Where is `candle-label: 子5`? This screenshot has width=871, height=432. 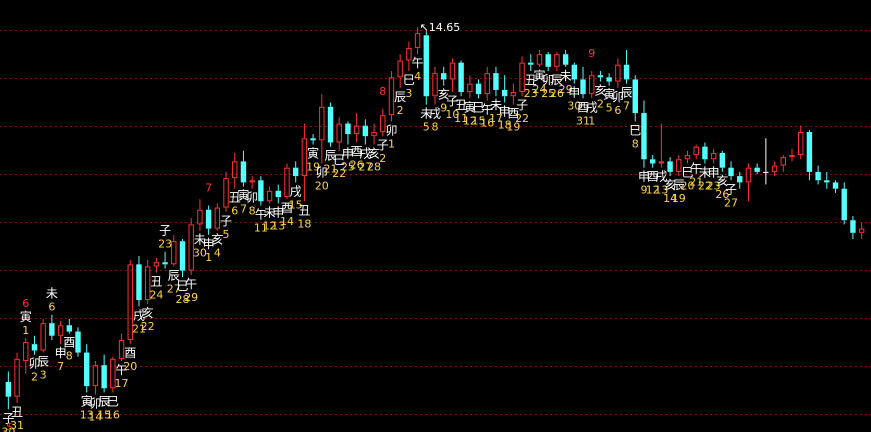
candle-label: 子5 is located at coordinates (226, 227).